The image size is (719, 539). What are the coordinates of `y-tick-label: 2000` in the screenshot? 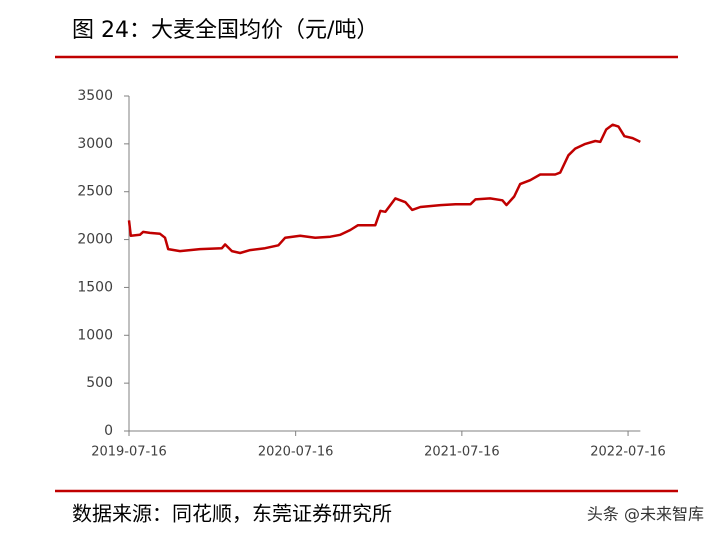 It's located at (95, 240).